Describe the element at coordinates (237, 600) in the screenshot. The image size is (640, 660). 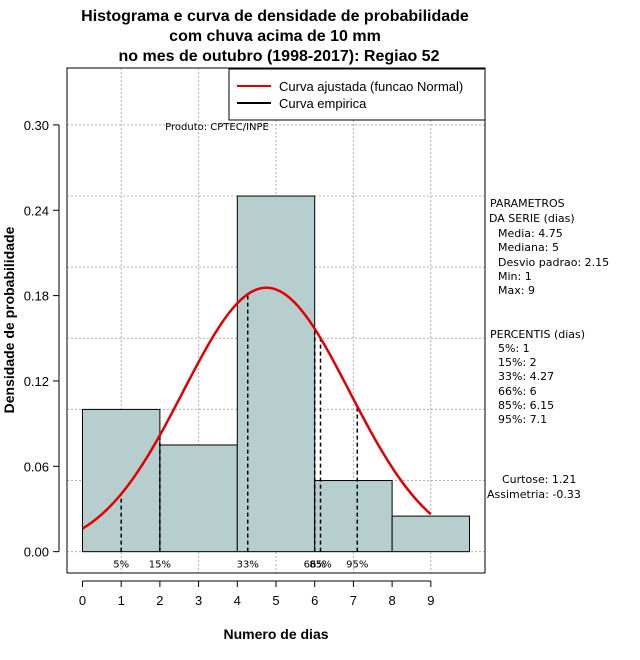
I see `x-tick-label-4: 4` at that location.